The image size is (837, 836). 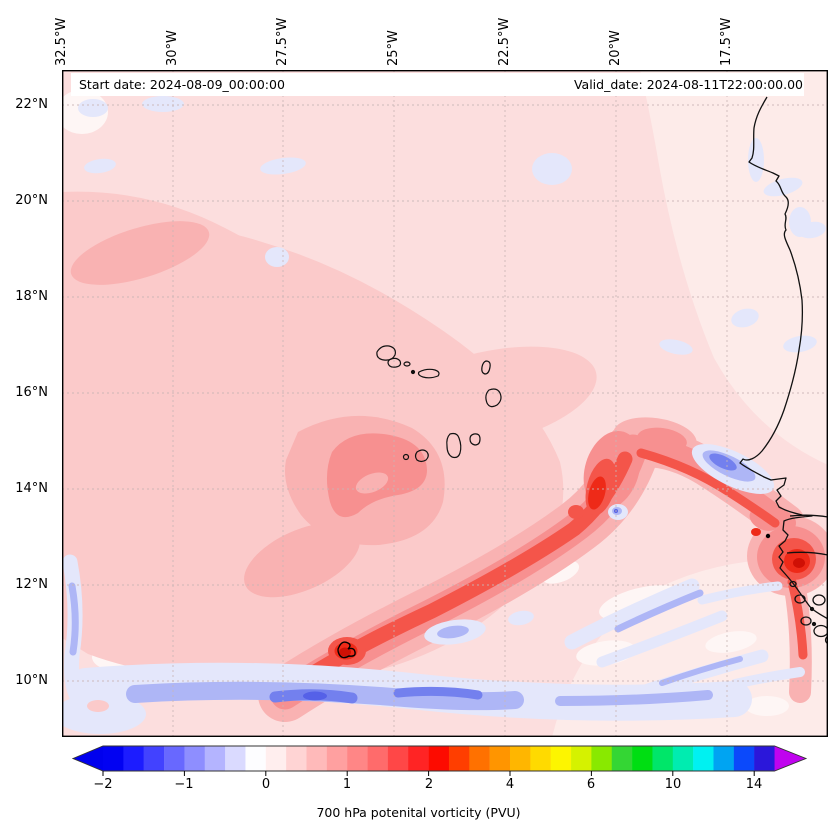 What do you see at coordinates (768, 536) in the screenshot?
I see `pv-max-dot` at bounding box center [768, 536].